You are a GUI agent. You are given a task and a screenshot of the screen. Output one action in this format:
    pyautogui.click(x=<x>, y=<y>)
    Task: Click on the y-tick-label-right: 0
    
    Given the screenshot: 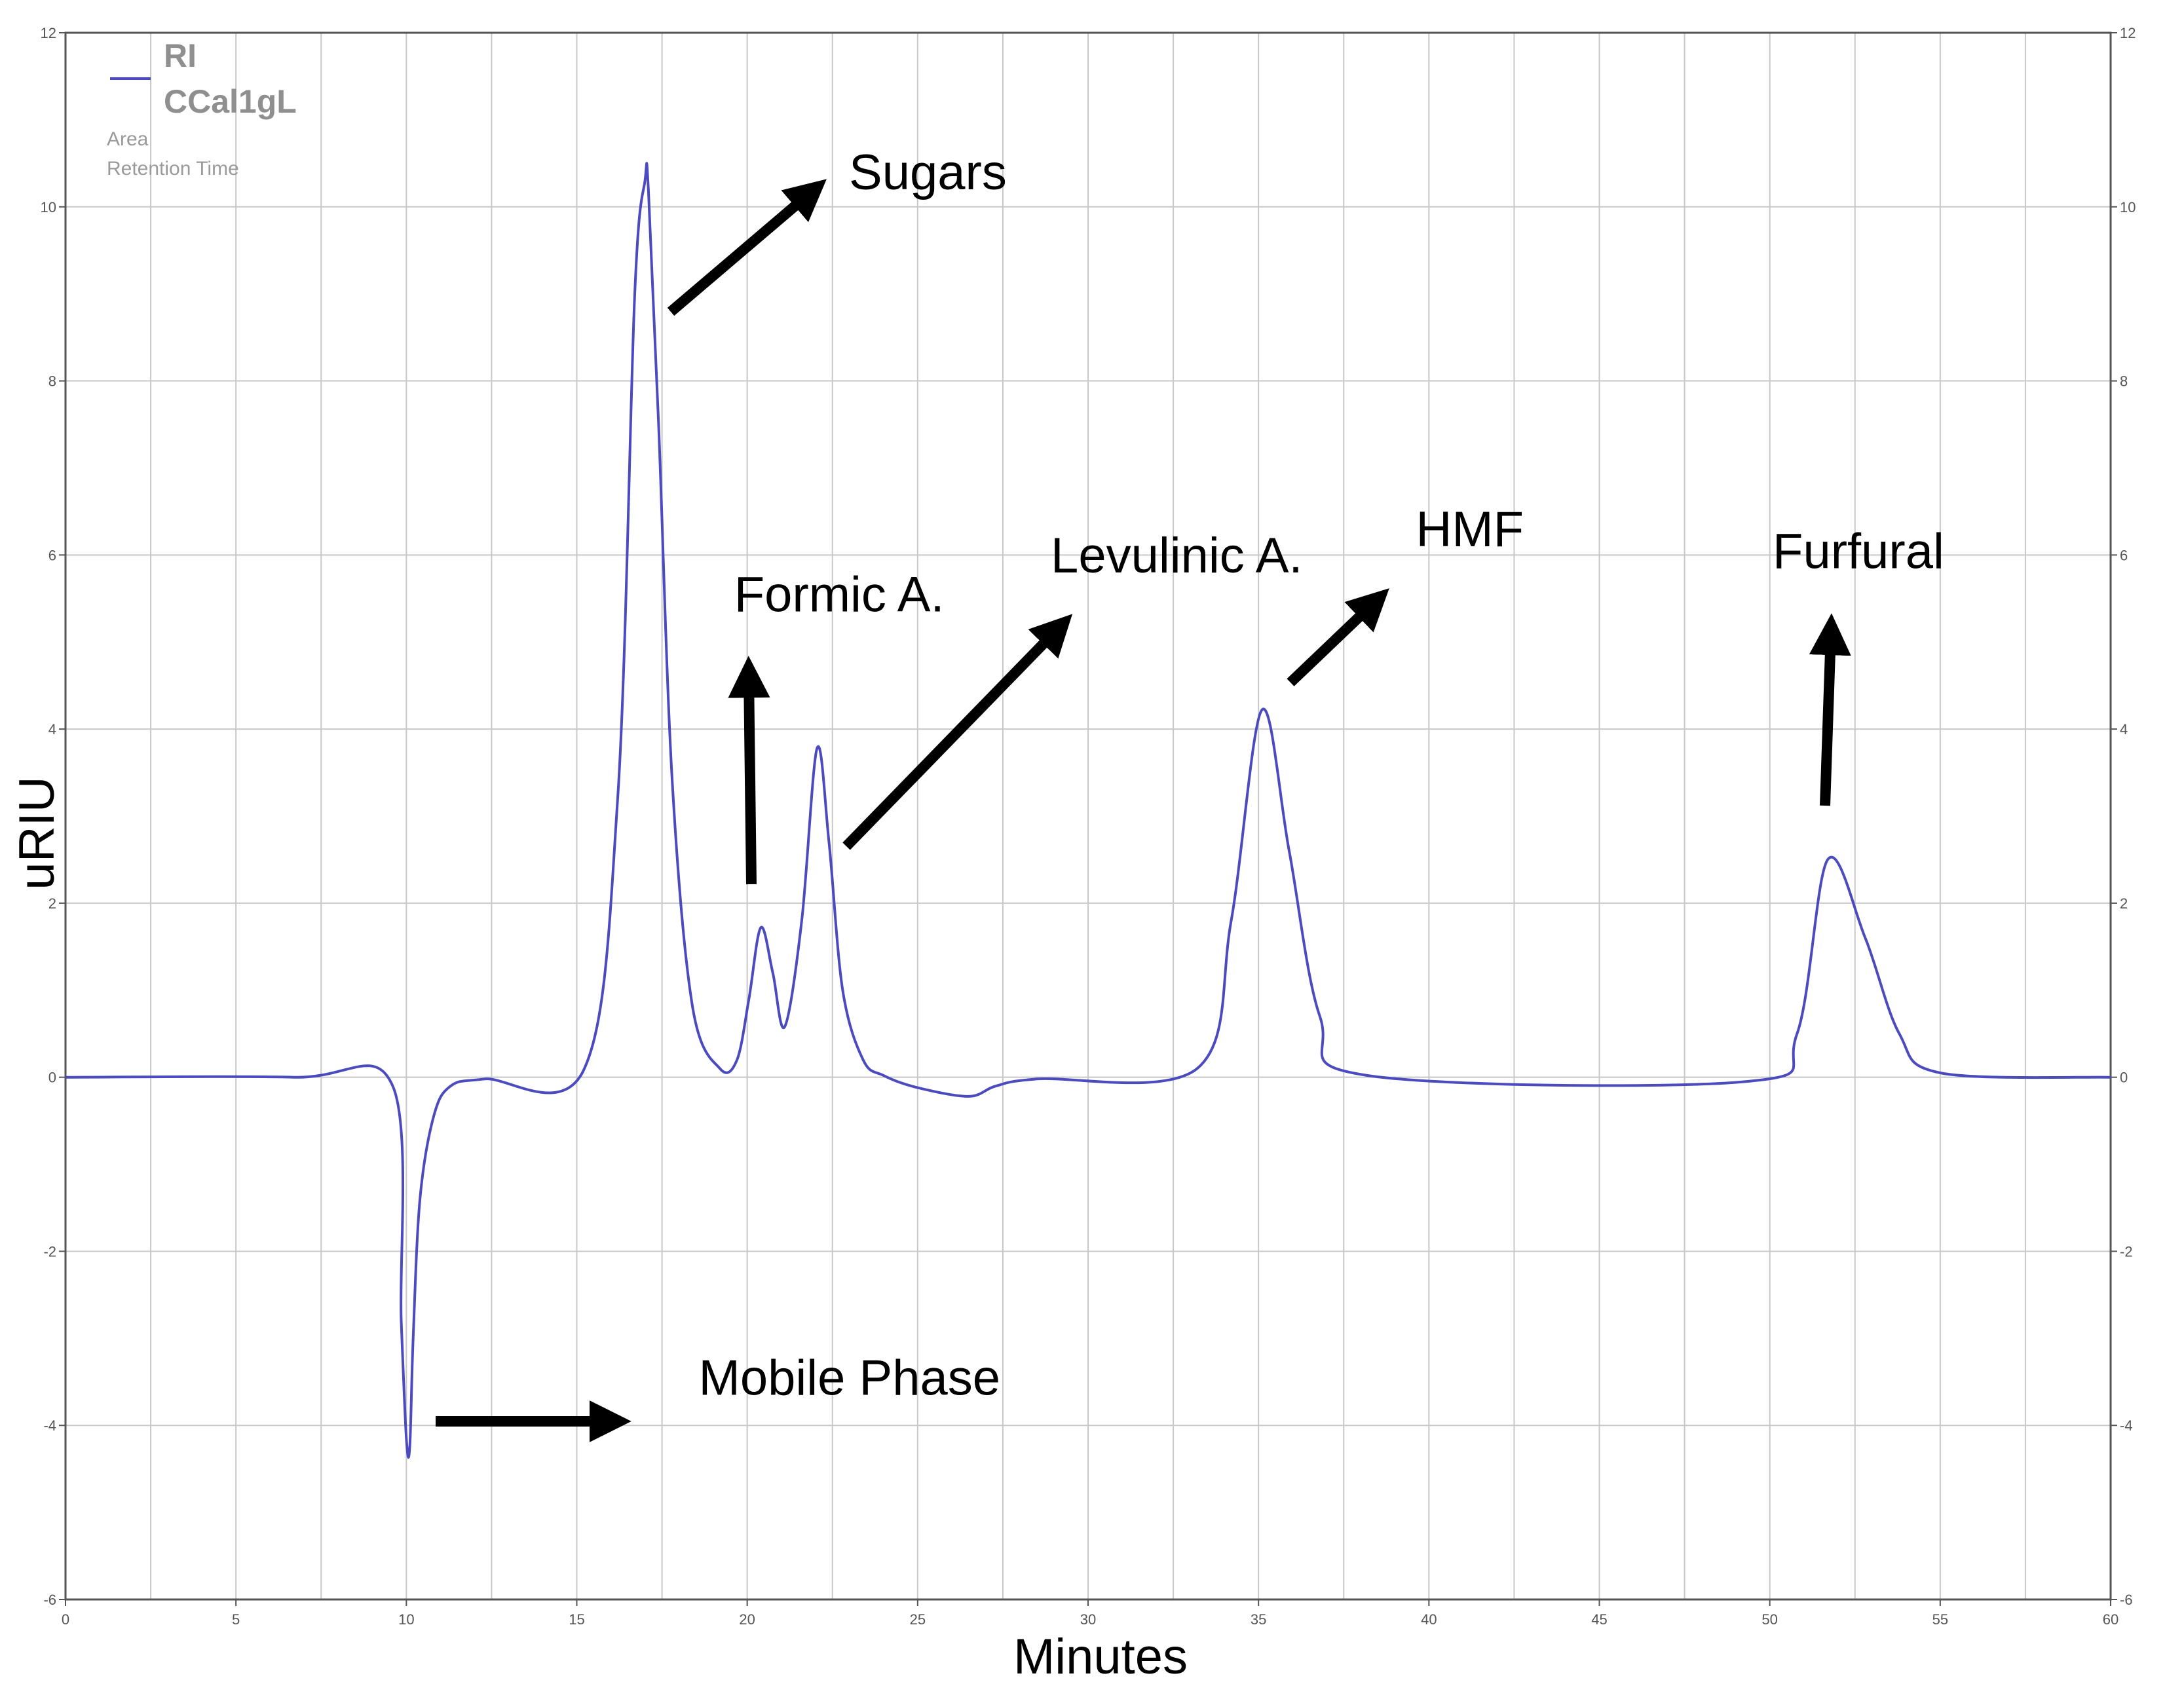 What is the action you would take?
    pyautogui.click(x=2124, y=1078)
    